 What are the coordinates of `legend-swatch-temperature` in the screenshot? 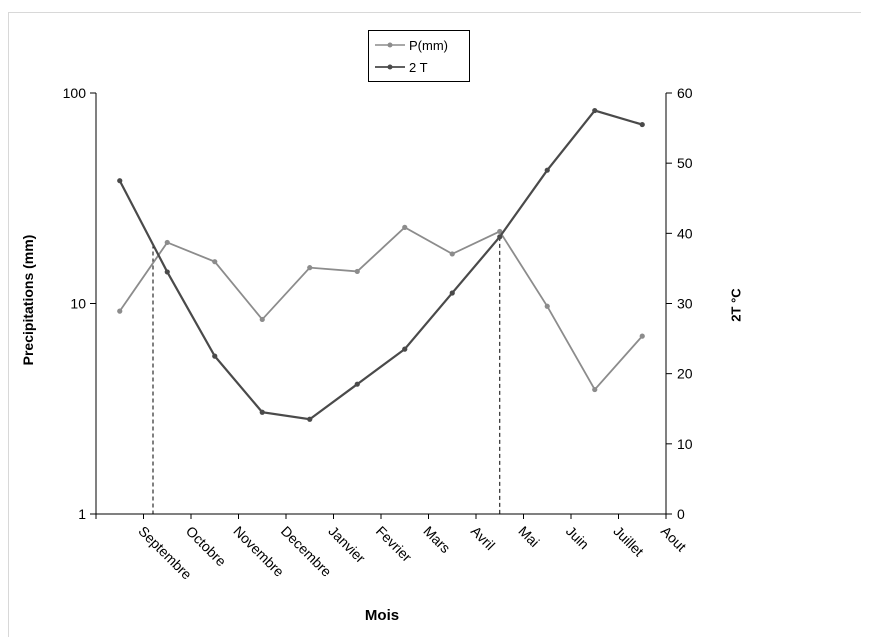 It's located at (390, 67).